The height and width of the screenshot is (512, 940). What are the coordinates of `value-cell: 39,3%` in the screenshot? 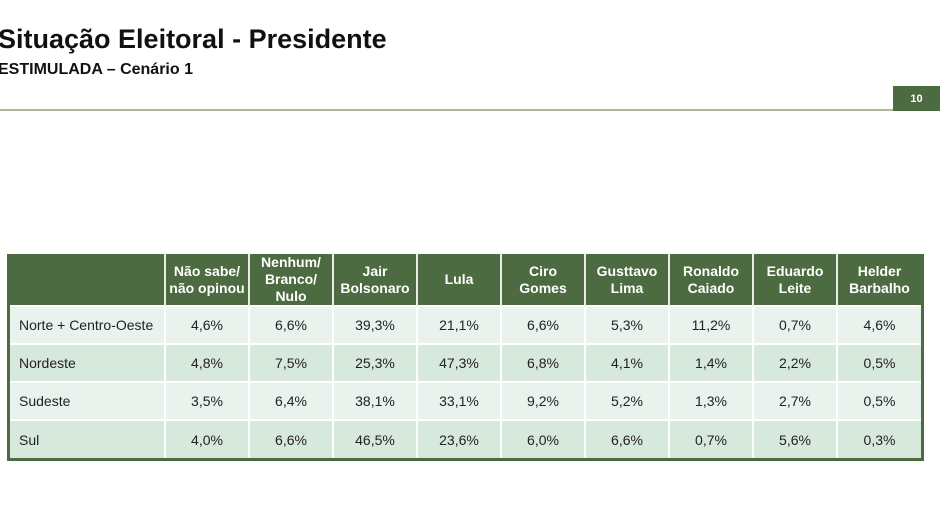 It's located at (374, 324).